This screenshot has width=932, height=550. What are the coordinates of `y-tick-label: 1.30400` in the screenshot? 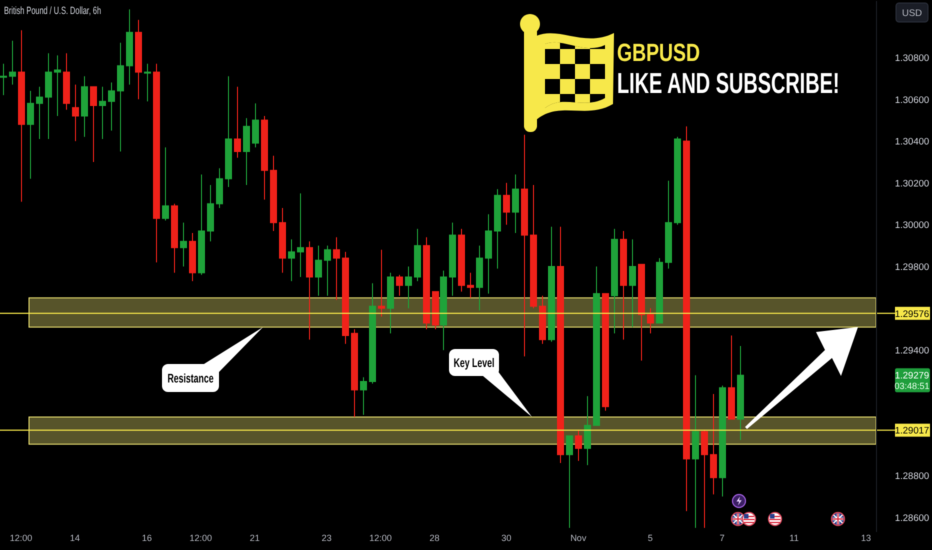 It's located at (912, 142).